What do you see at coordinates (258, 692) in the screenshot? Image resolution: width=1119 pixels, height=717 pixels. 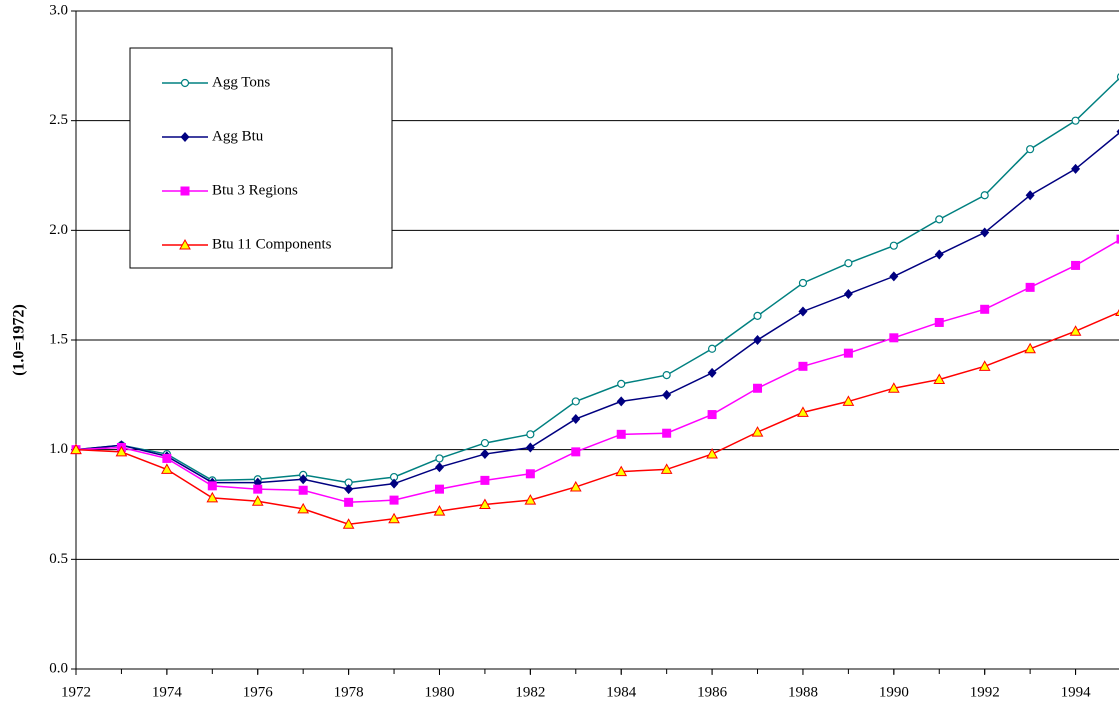 I see `x-tick-label: 1976` at bounding box center [258, 692].